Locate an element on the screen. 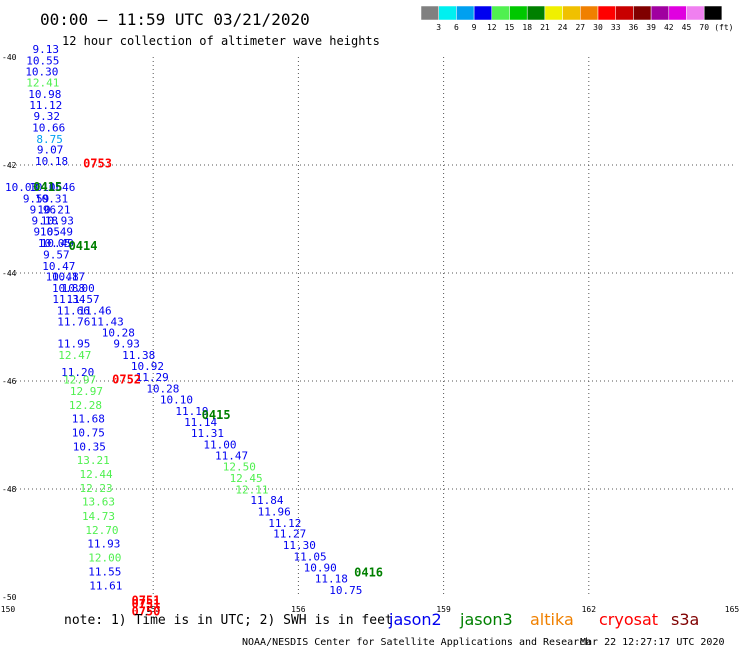 Image resolution: width=740 pixels, height=650 pixels. wave-height-value: 10.35 is located at coordinates (89, 447).